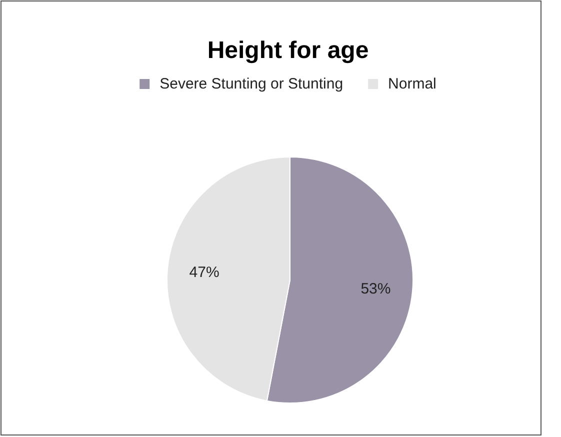  I want to click on legend-label: Severe Stunting or Stunting, so click(252, 84).